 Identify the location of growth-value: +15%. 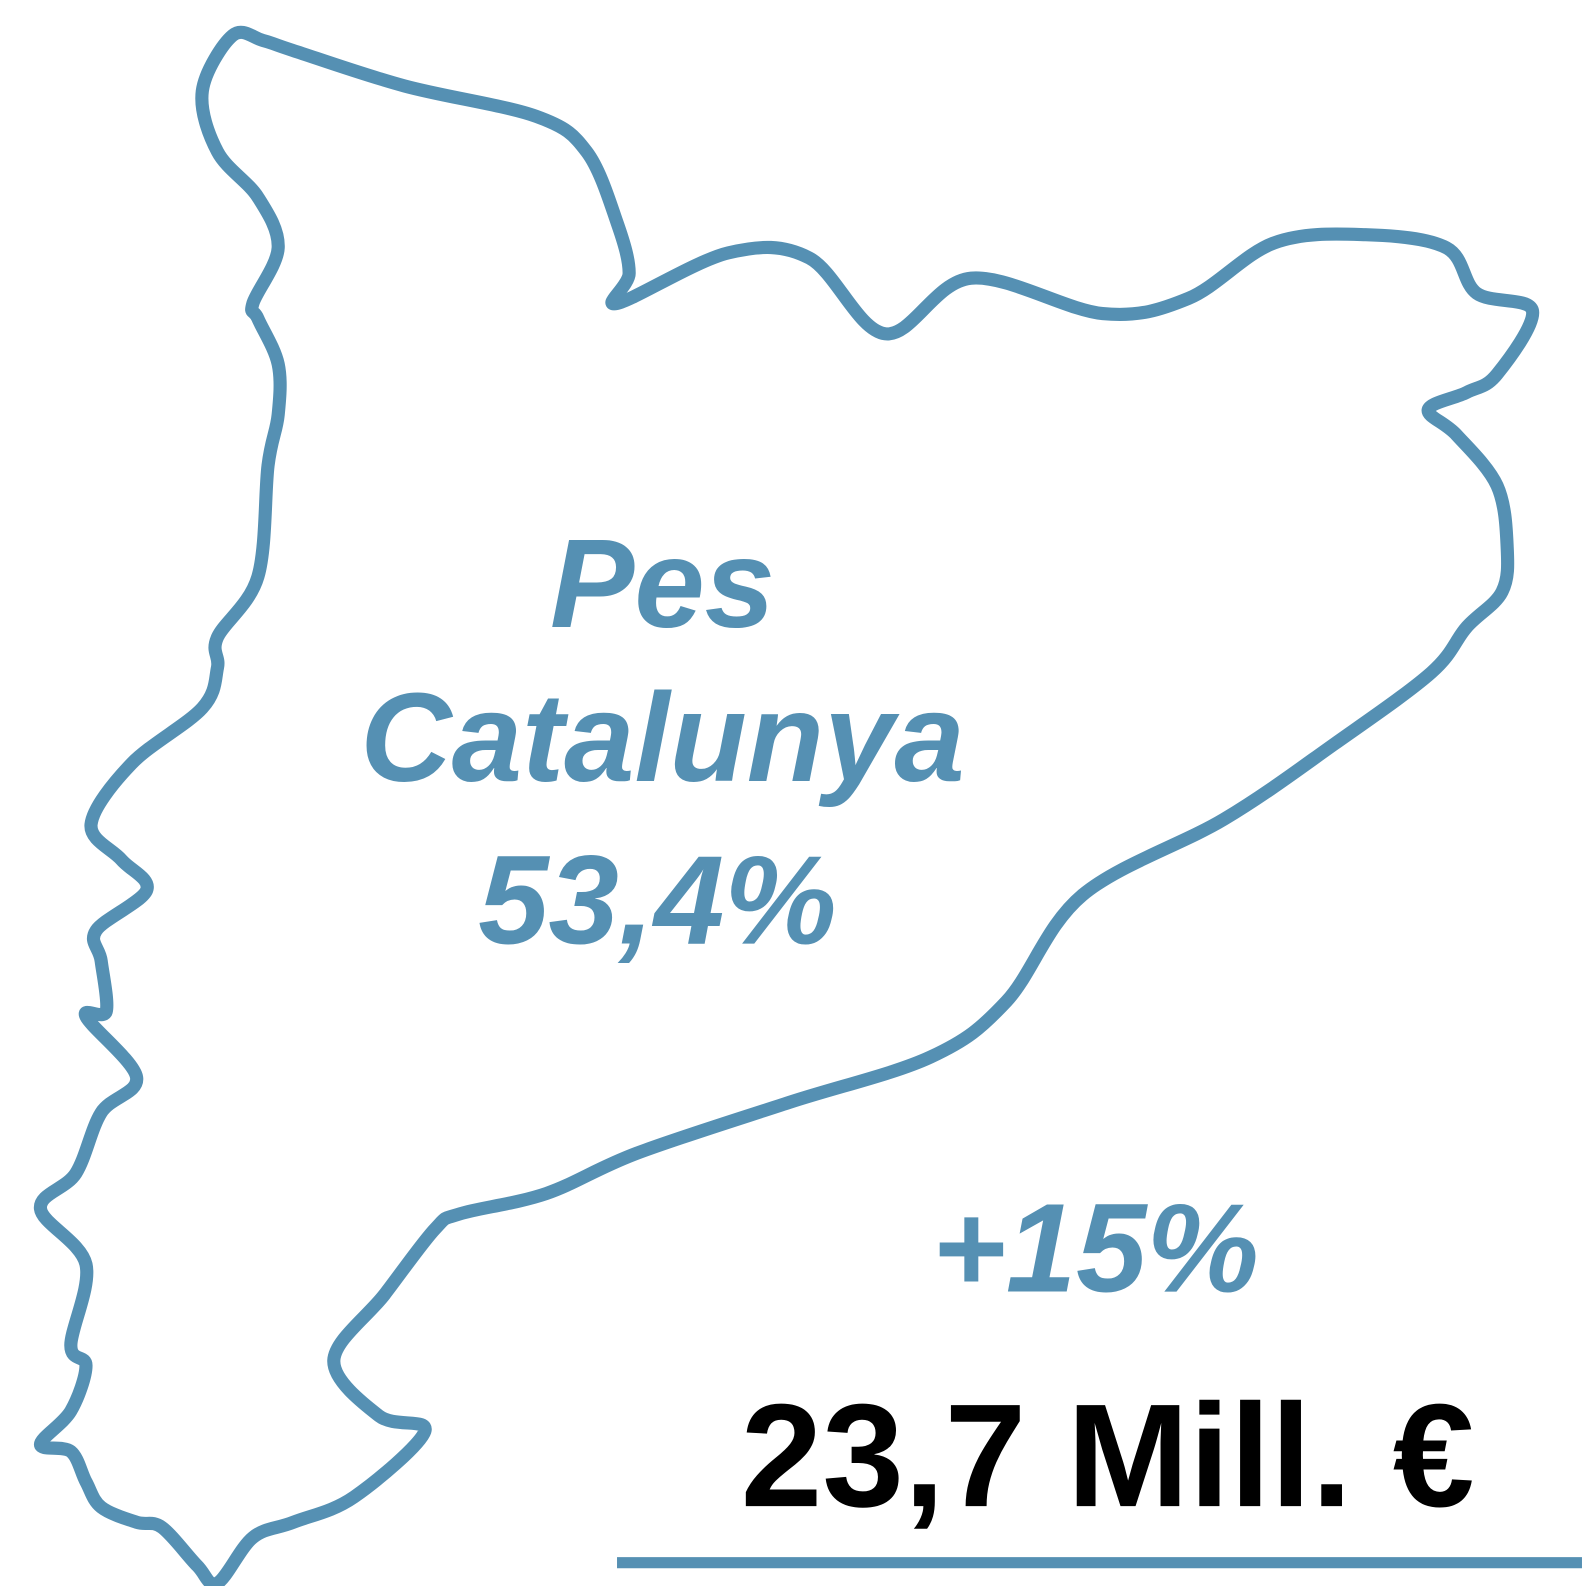
(1095, 1248).